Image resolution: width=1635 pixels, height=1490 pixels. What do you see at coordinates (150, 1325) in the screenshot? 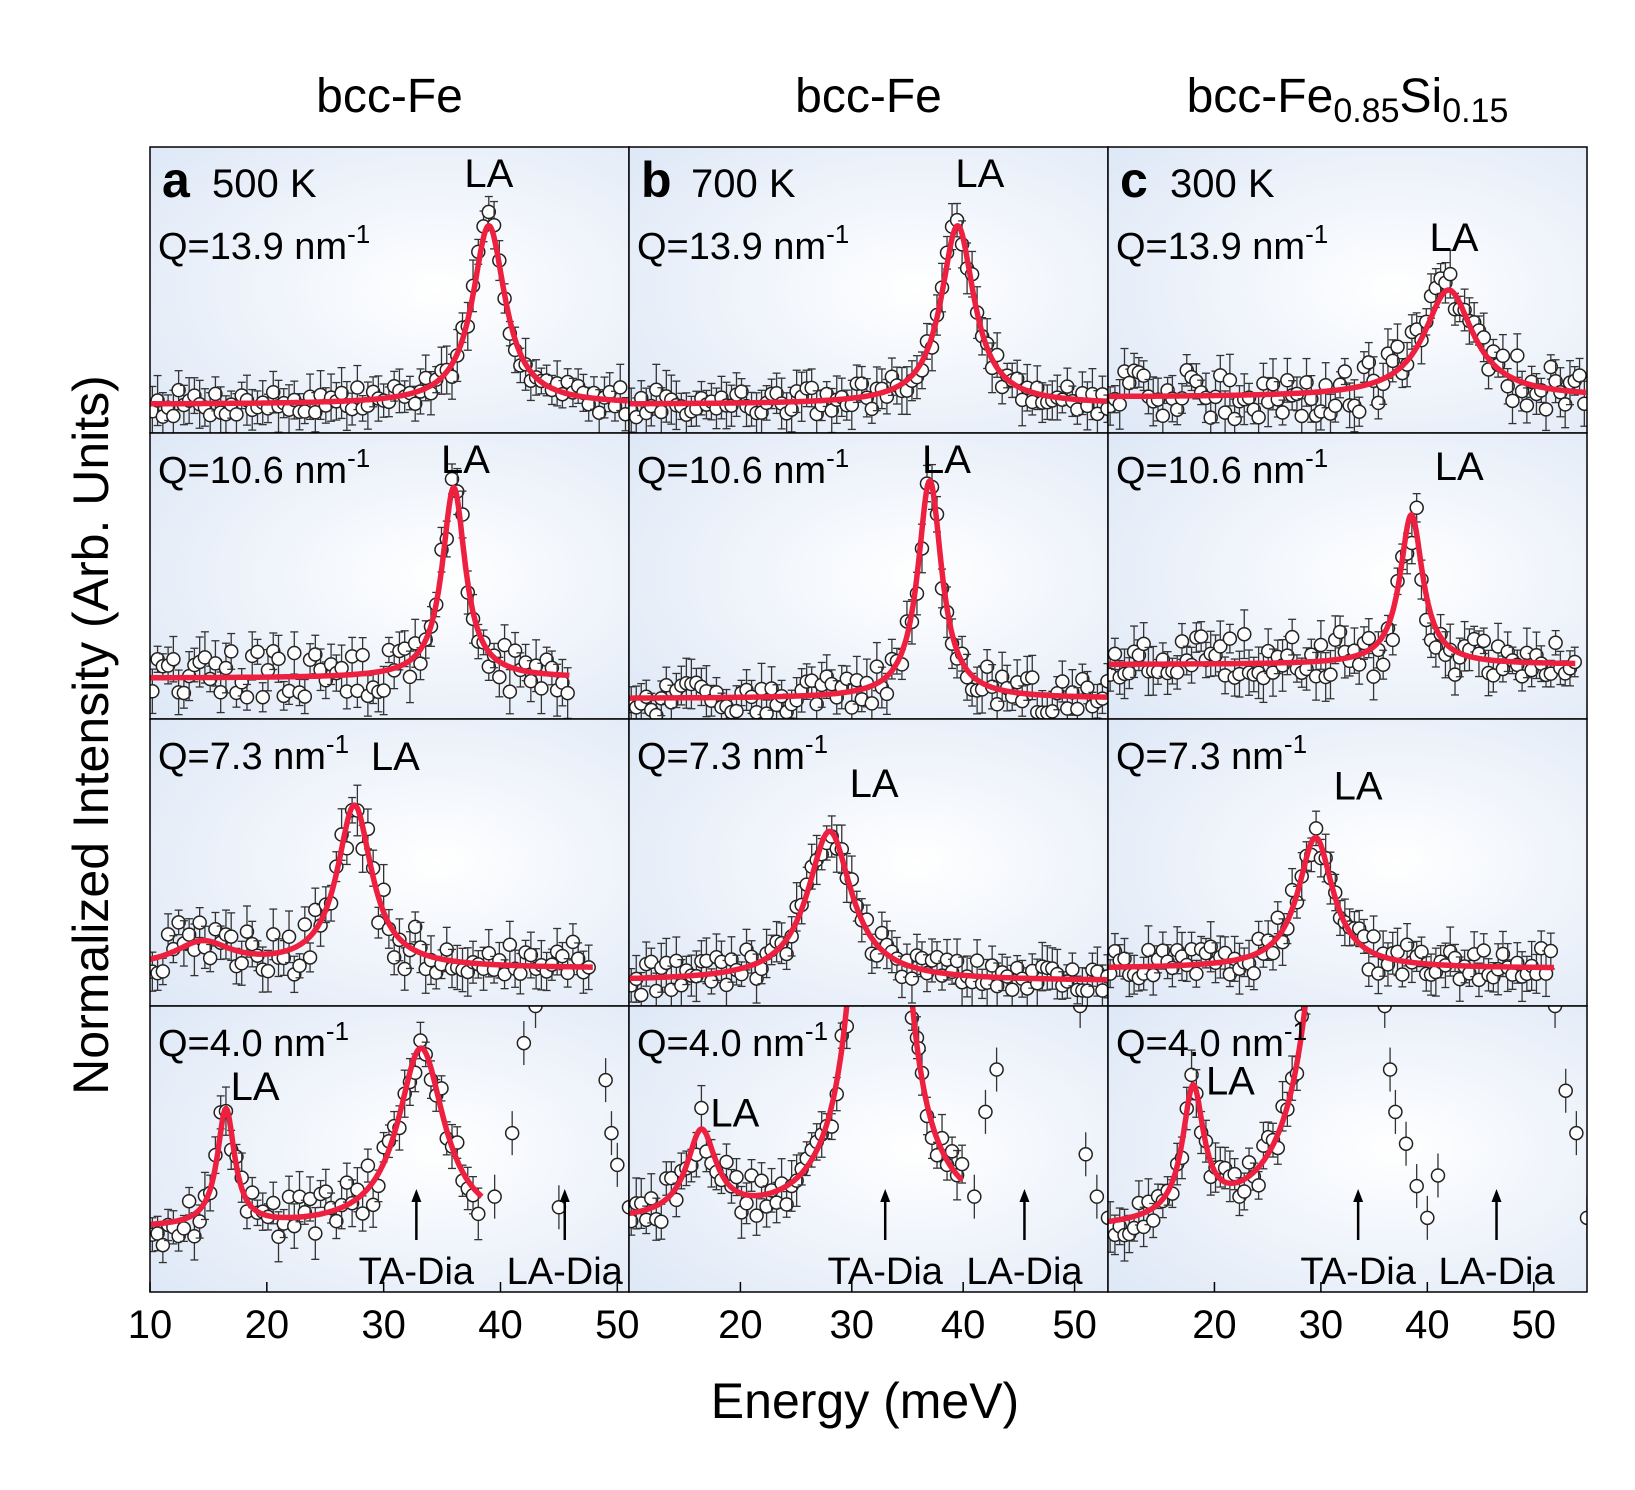
I see `x-tick-label: 10` at bounding box center [150, 1325].